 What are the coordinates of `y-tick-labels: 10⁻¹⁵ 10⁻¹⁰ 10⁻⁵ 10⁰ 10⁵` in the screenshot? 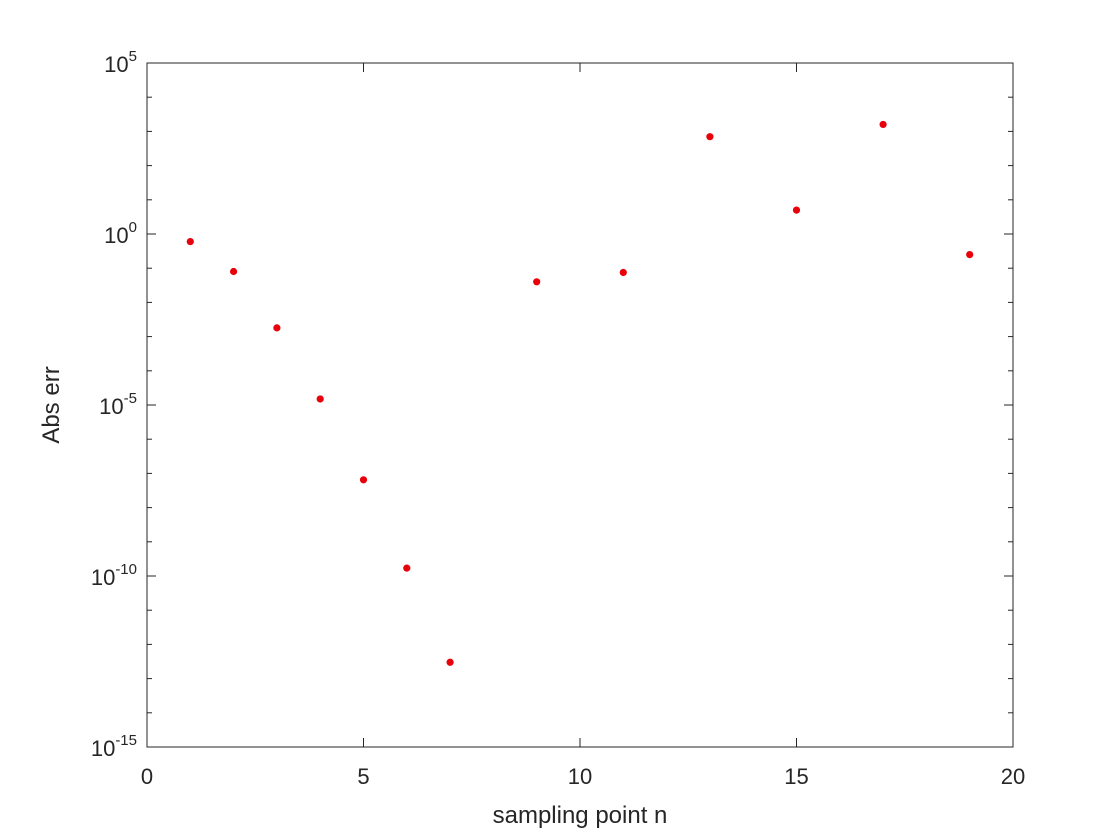 It's located at (114, 404).